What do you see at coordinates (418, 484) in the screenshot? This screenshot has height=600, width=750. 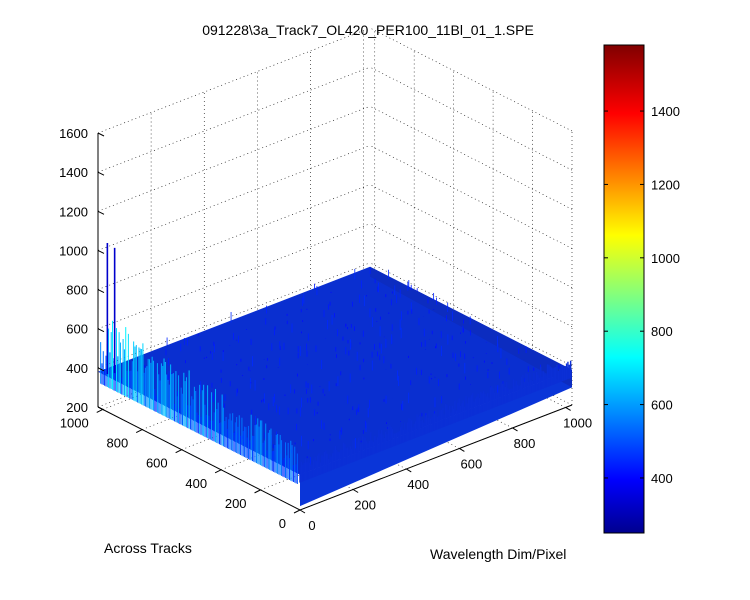 I see `x-tick-label: 400` at bounding box center [418, 484].